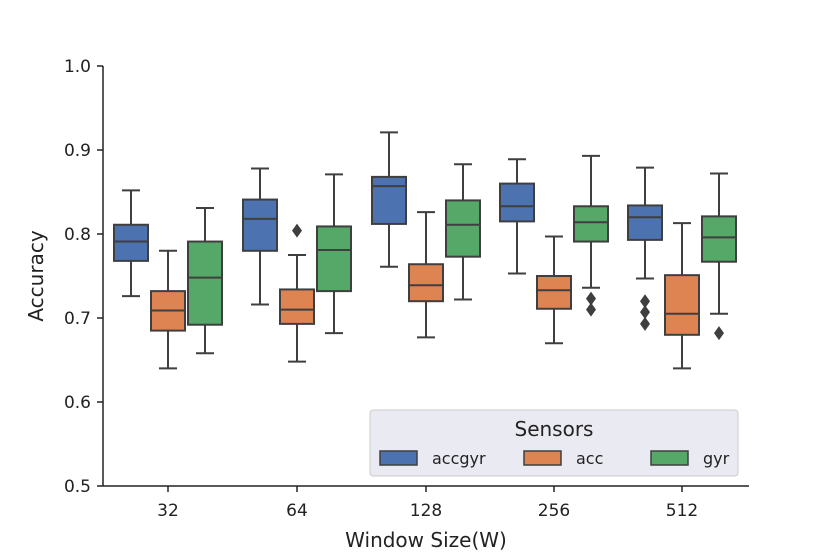  What do you see at coordinates (398, 458) in the screenshot?
I see `legend-swatch-accgyr` at bounding box center [398, 458].